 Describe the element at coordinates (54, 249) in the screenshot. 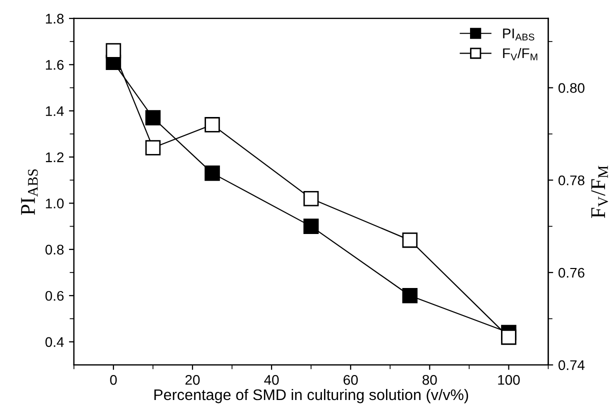

I see `y-tick-label: 0.8` at that location.